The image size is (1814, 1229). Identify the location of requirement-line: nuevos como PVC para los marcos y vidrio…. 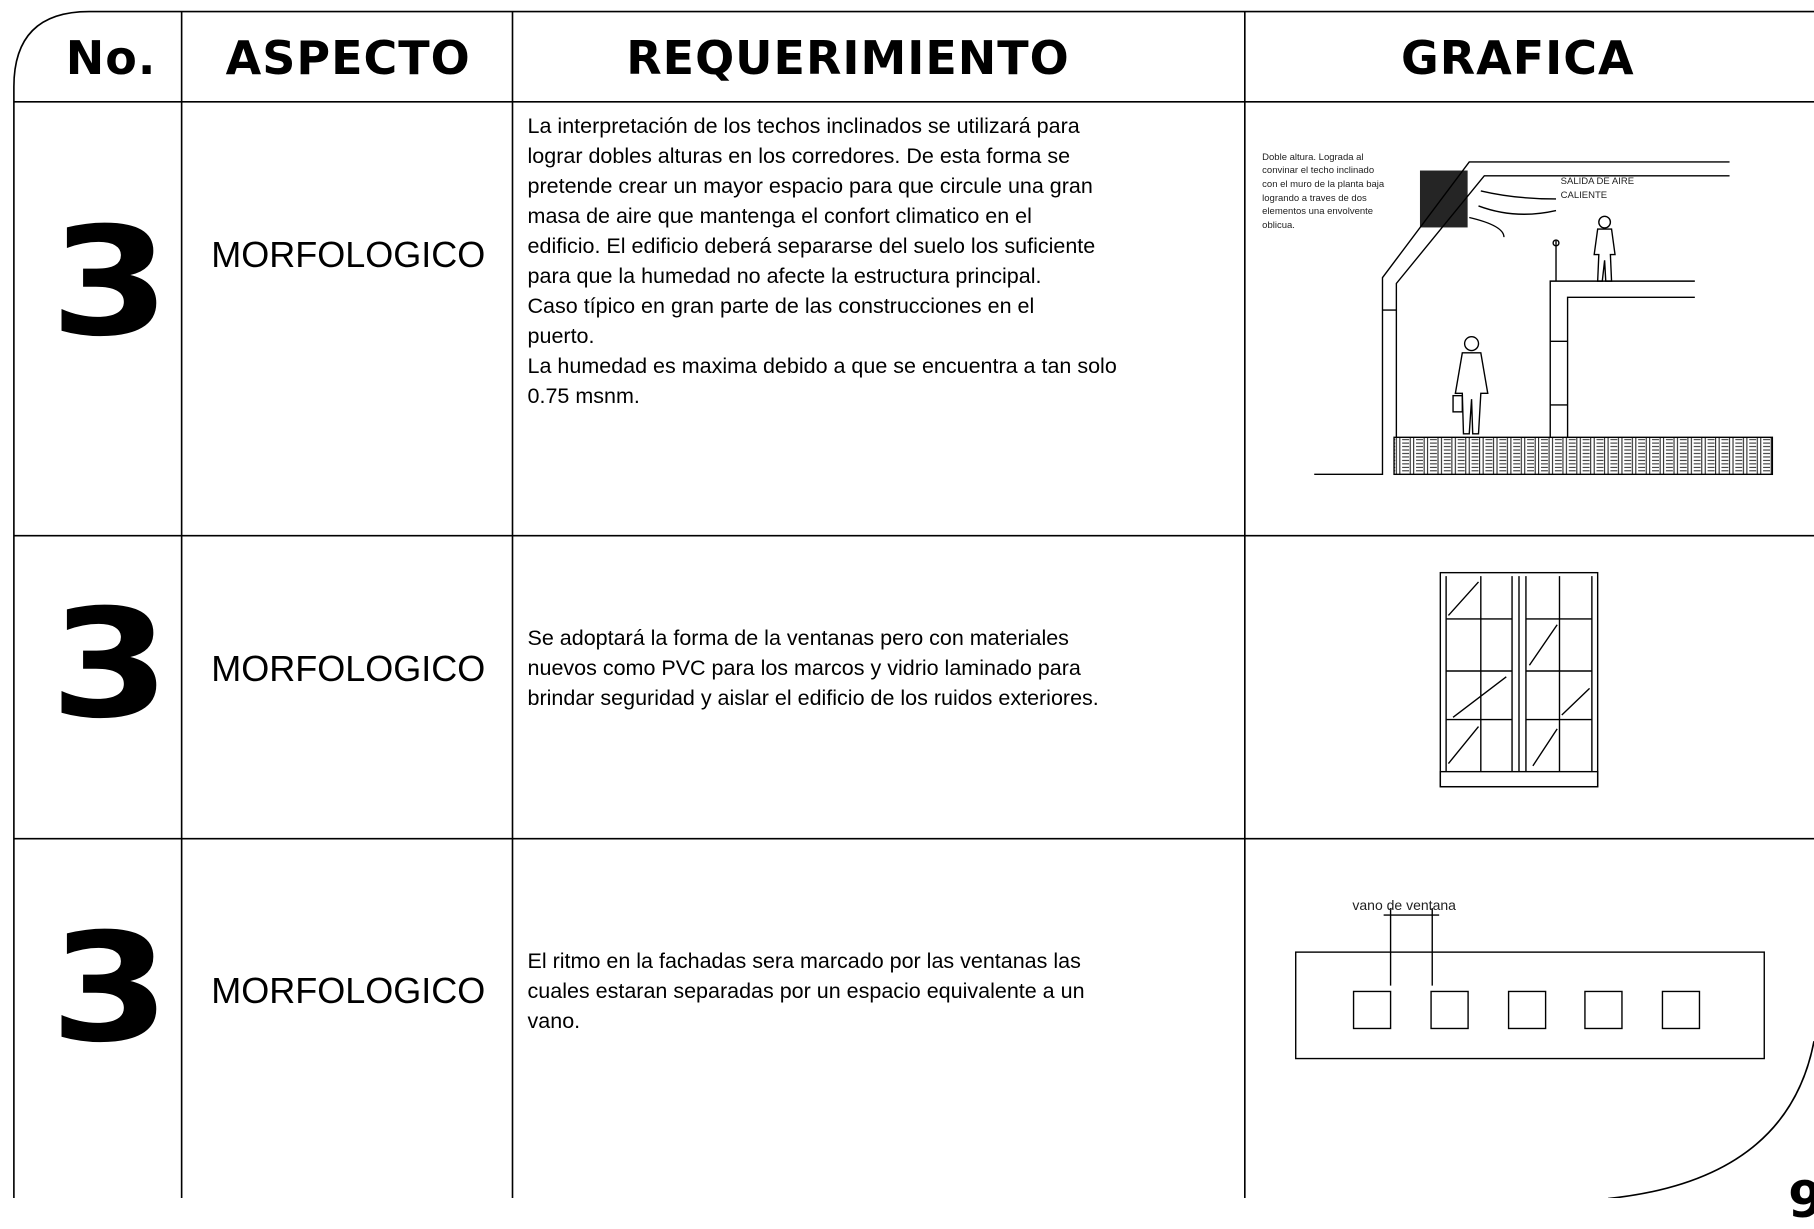
(804, 668).